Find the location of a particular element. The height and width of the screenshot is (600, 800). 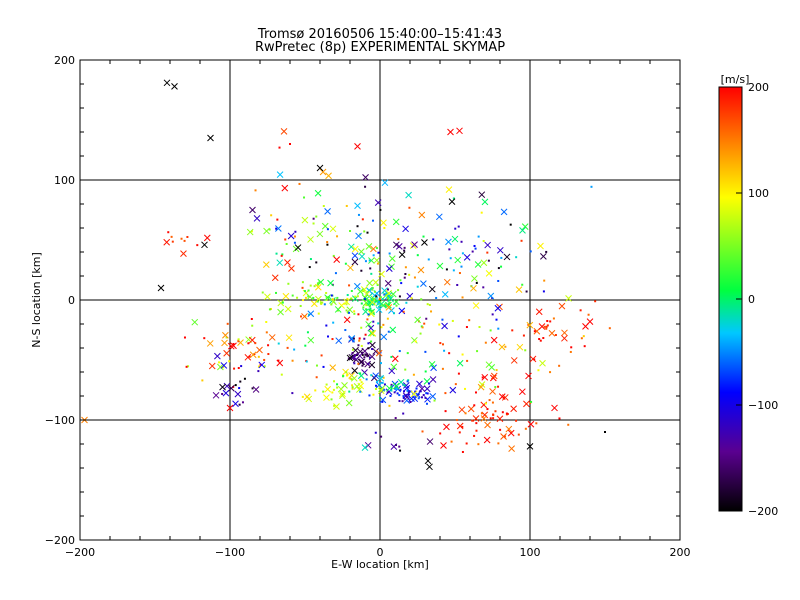

y-axis-label: N-S location [km] is located at coordinates (36, 300).